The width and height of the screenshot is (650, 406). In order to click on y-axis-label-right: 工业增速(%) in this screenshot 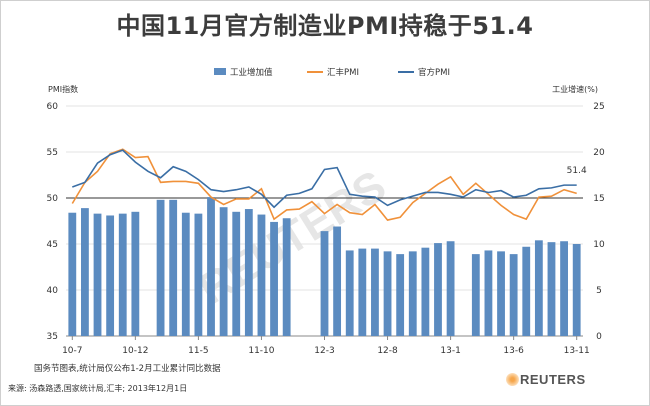, I will do `click(575, 89)`.